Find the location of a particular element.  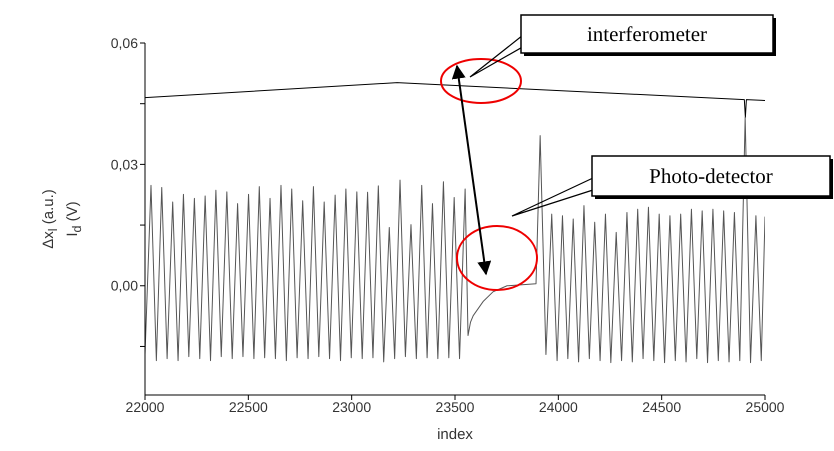

x-tick-label: 22500 is located at coordinates (248, 406).